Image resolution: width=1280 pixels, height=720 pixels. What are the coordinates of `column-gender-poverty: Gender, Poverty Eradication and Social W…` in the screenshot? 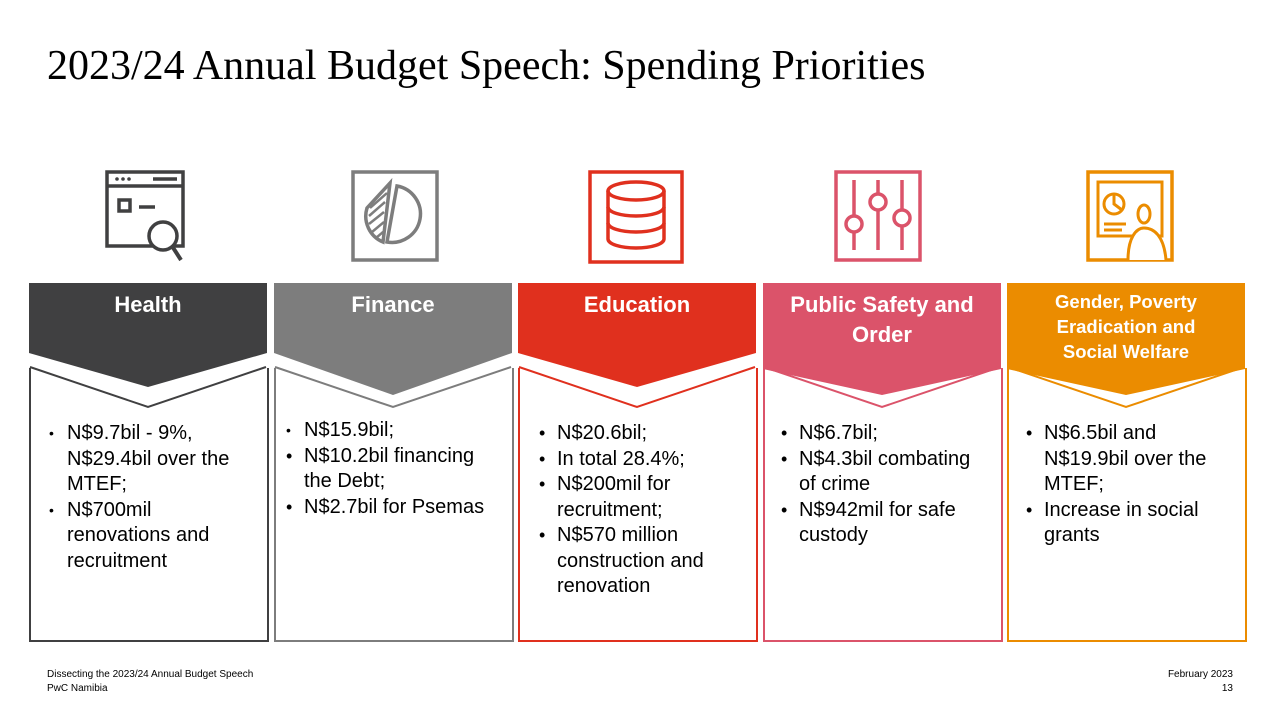 It's located at (1127, 462).